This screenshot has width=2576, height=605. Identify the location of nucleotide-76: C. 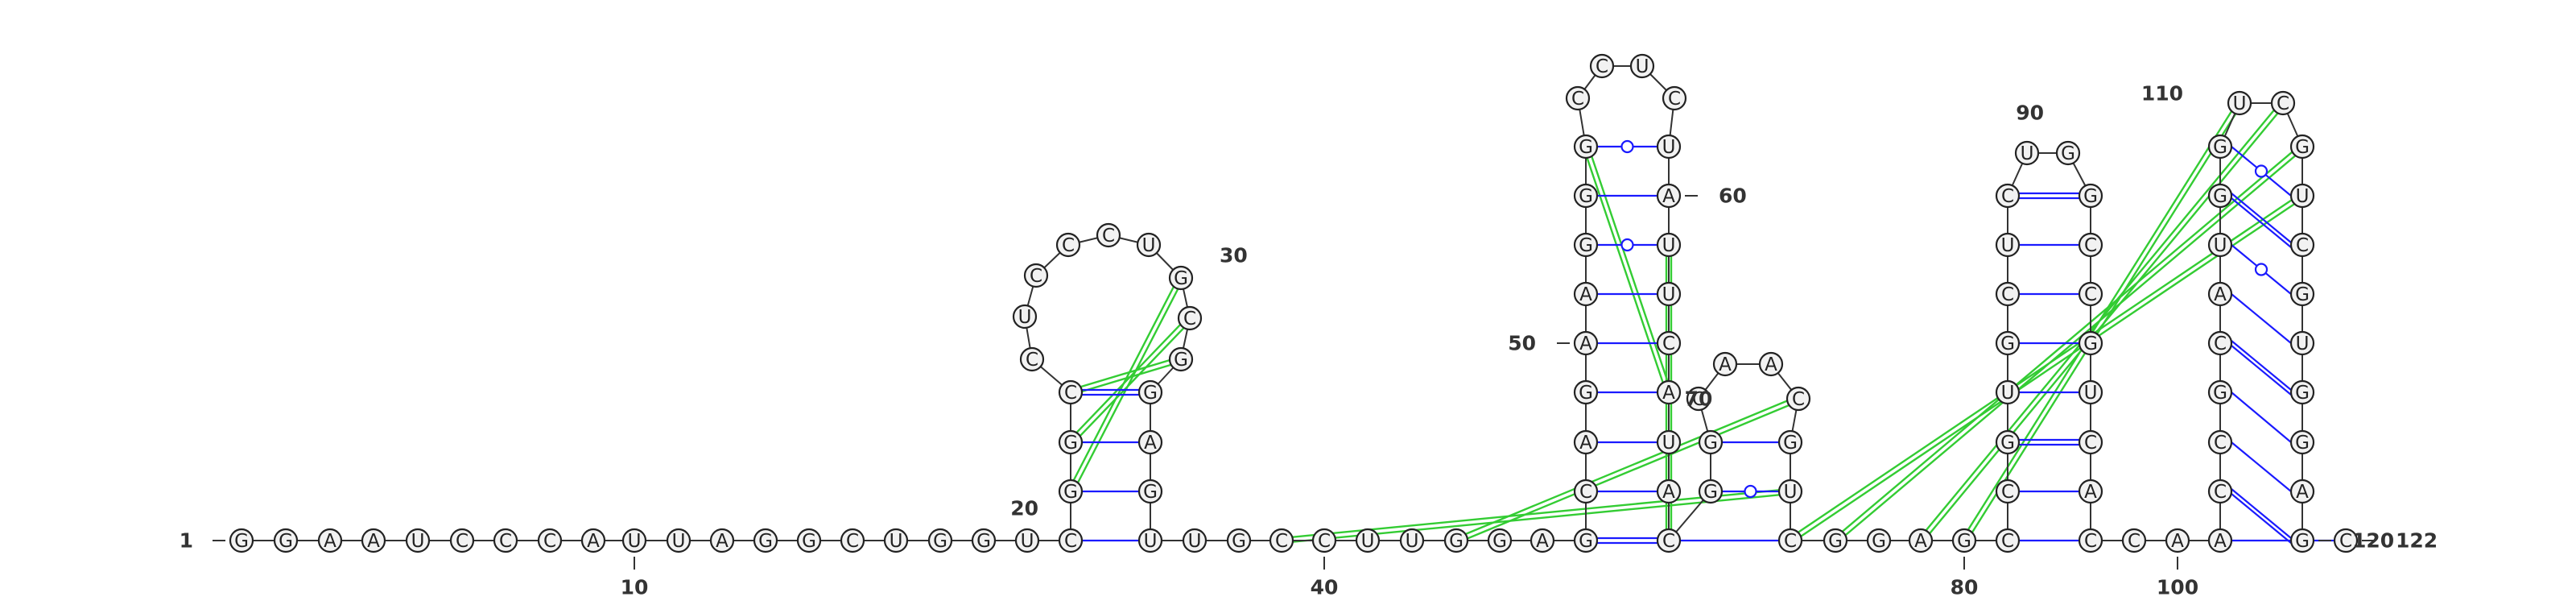
(1790, 540).